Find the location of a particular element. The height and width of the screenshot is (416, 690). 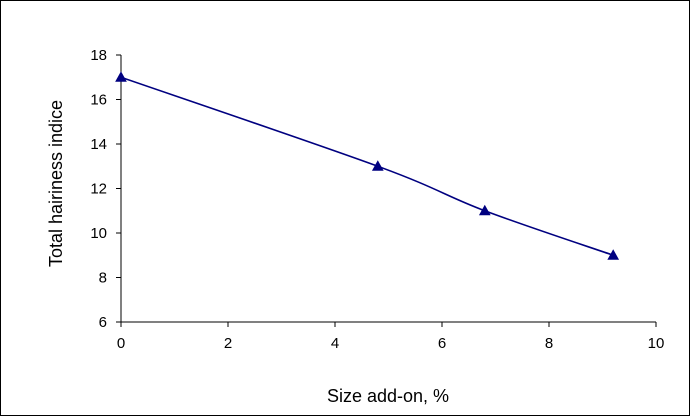

x-axis-ticks: 0 2 4 6 8 10 is located at coordinates (391, 337).